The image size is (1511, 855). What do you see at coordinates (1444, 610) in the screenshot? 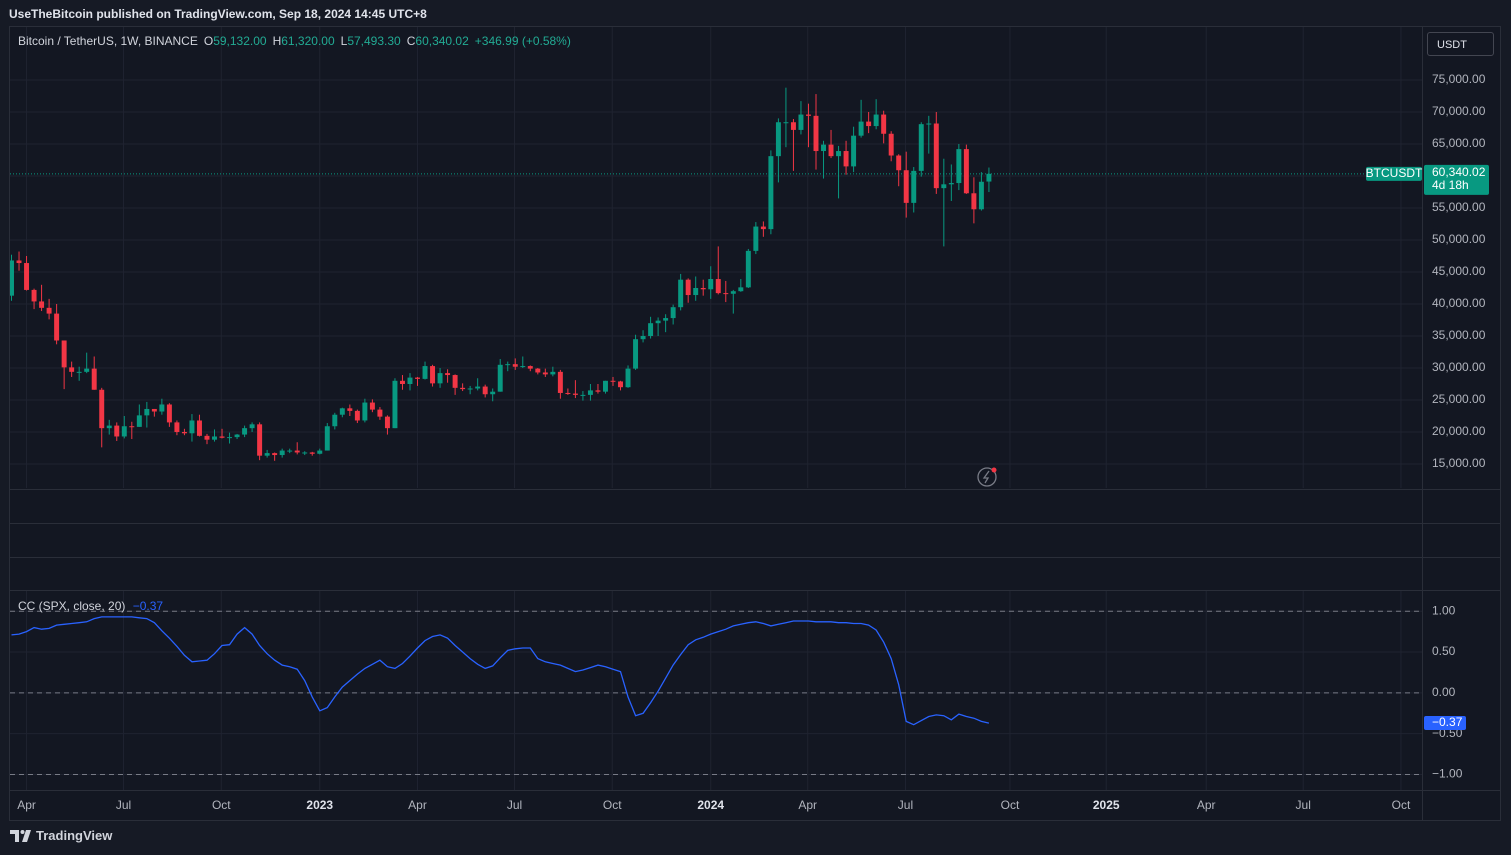
I see `y-tick-label: 1.00` at bounding box center [1444, 610].